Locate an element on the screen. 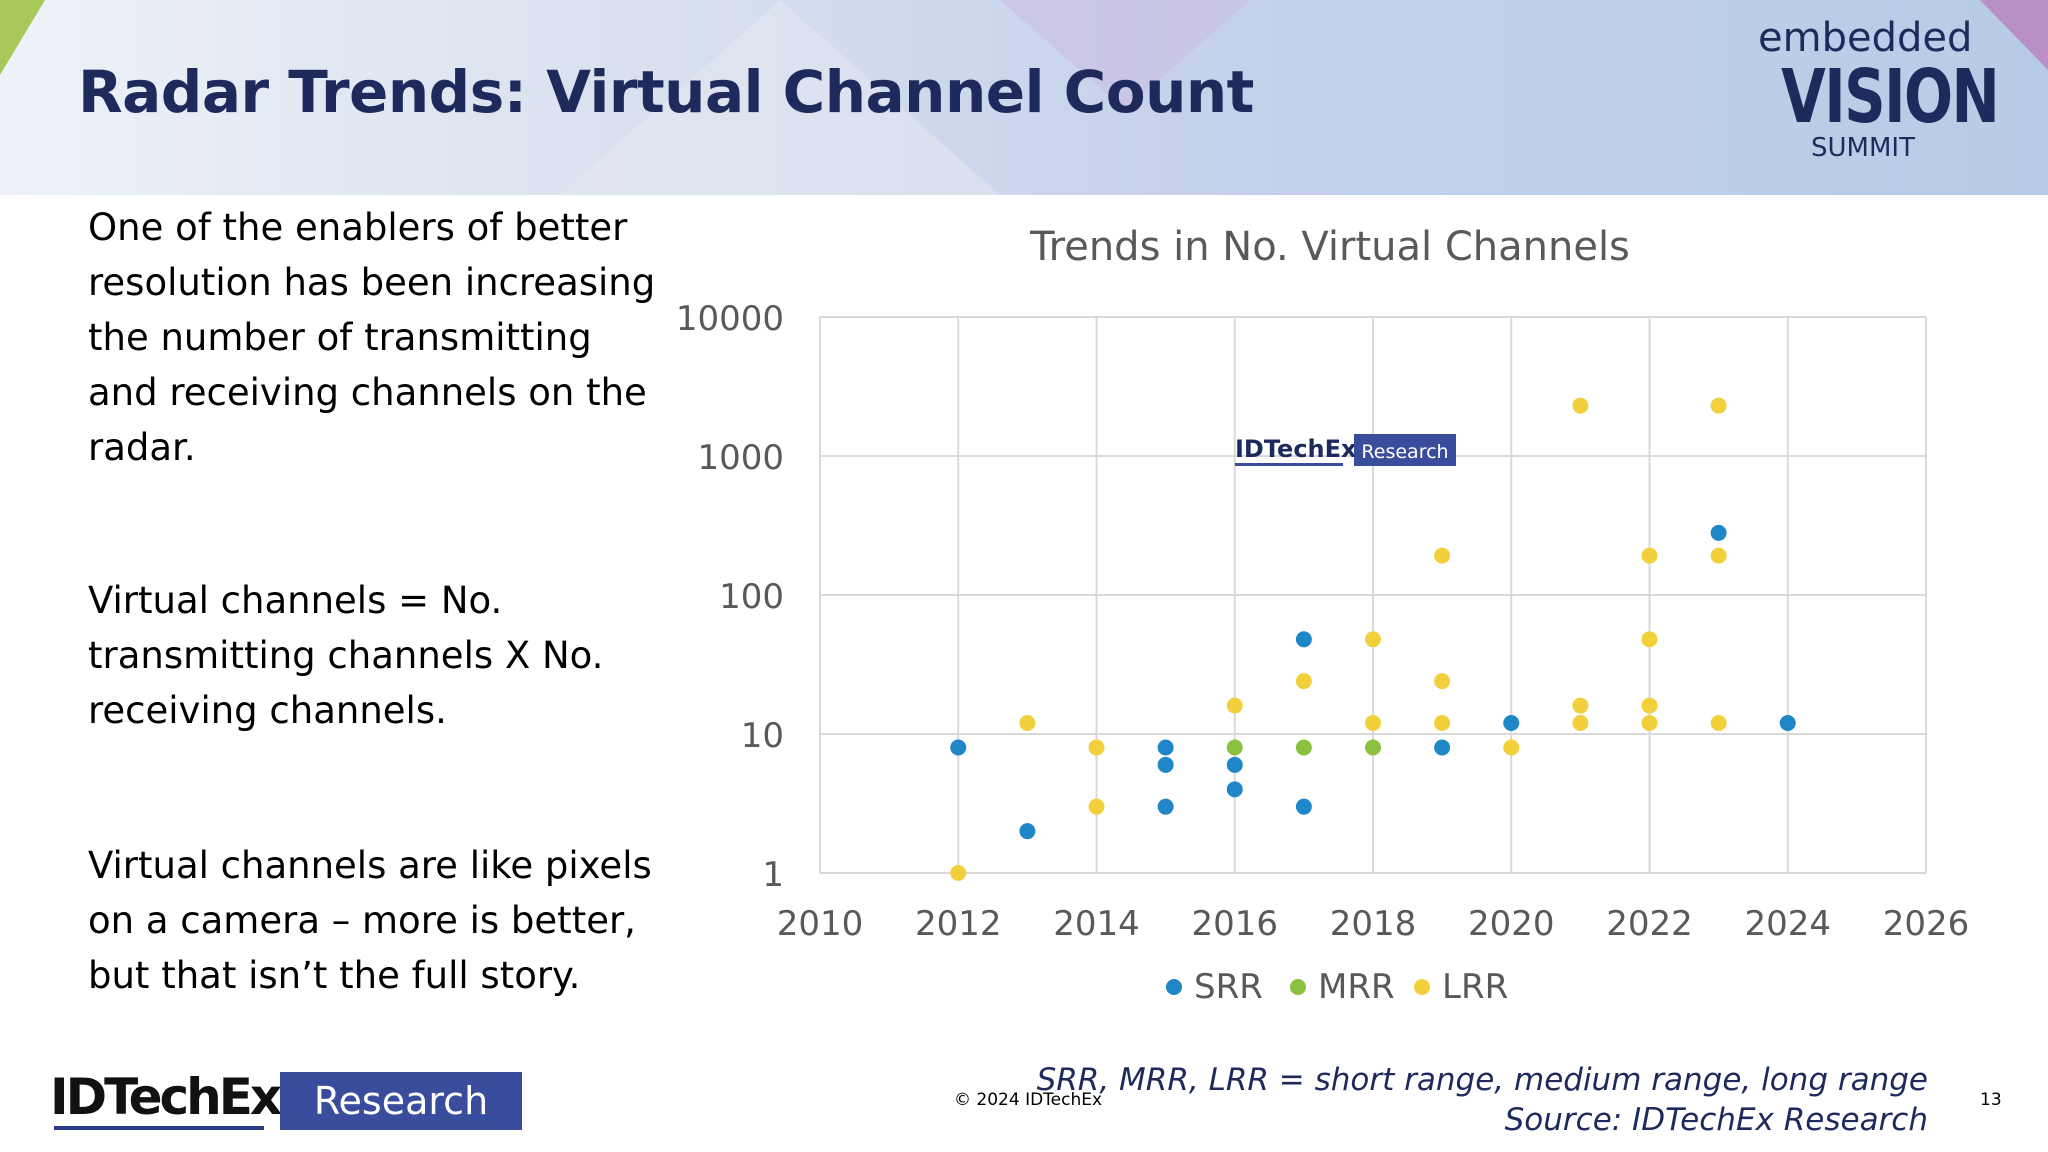 This screenshot has width=2048, height=1152. x-tick-label: 2020 is located at coordinates (1511, 924).